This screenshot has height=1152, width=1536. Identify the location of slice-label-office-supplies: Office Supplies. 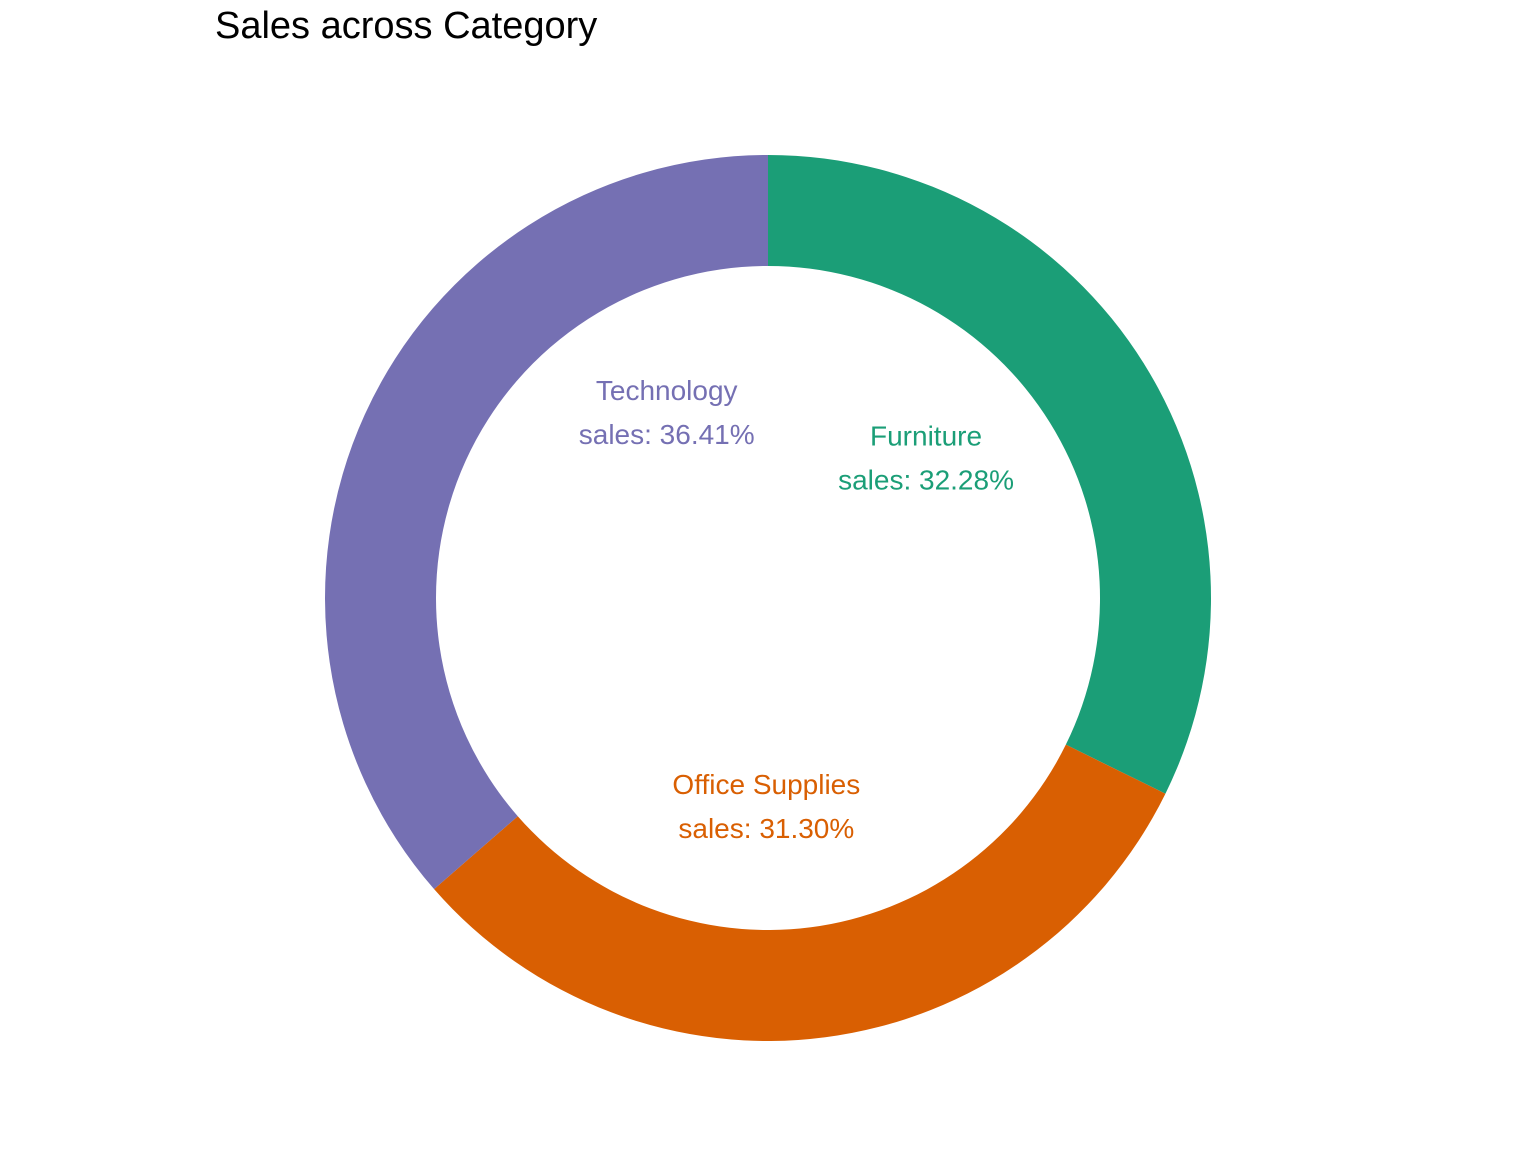
(766, 784).